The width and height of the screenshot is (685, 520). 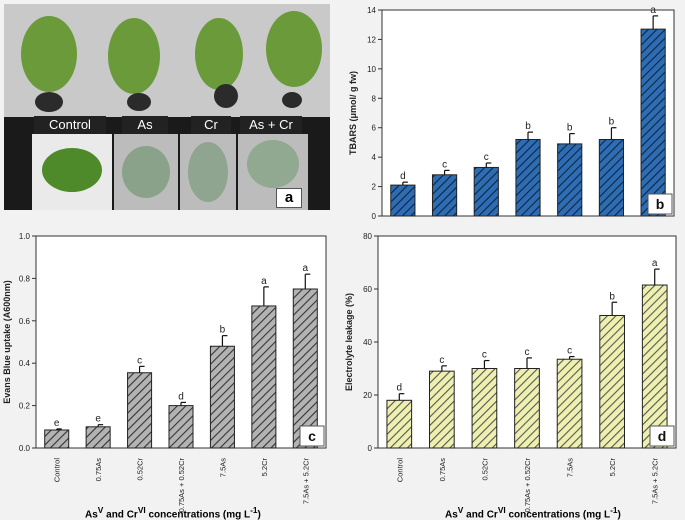 I want to click on y-axis-label: Electrolyte leakage (%), so click(x=349, y=342).